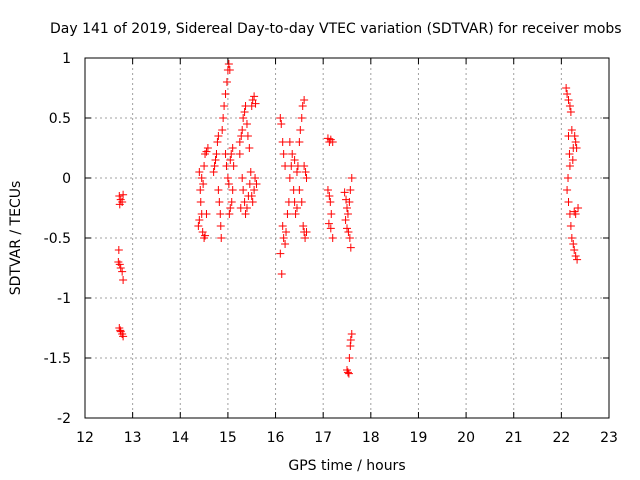 Image resolution: width=640 pixels, height=480 pixels. I want to click on x-tick-label: 20, so click(466, 438).